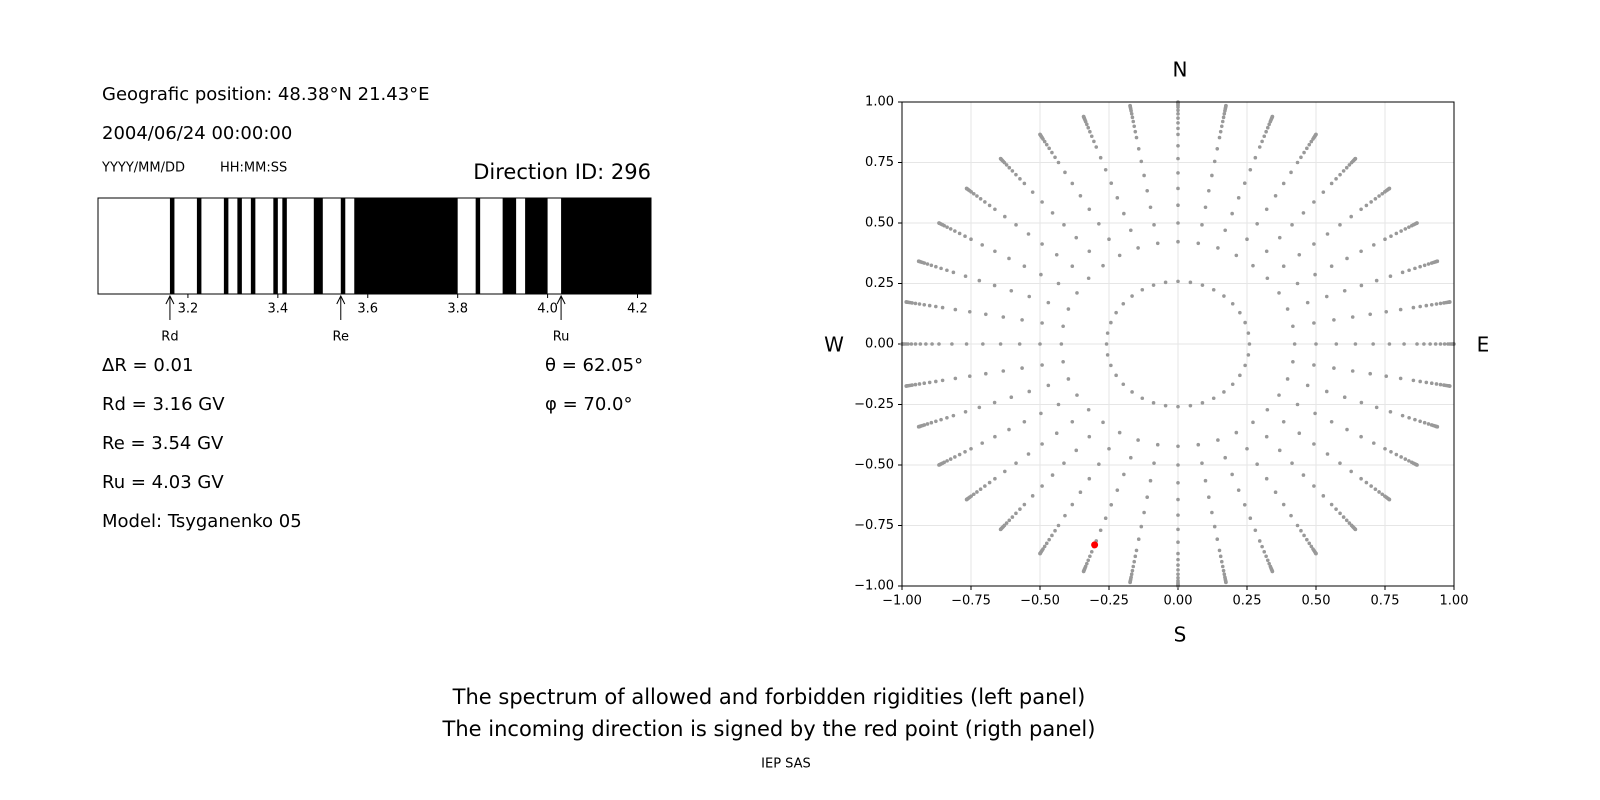 The width and height of the screenshot is (1600, 800). Describe the element at coordinates (1109, 601) in the screenshot. I see `x-tick-label: −0.25` at that location.